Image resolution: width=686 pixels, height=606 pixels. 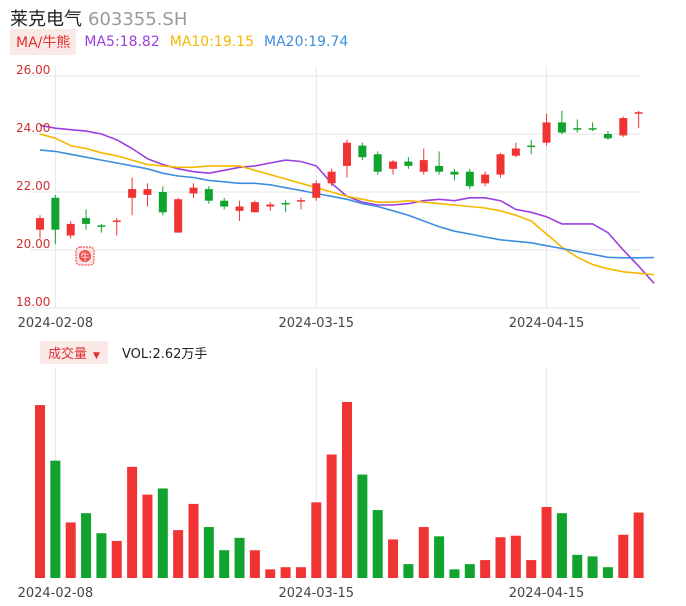 I want to click on svg-text: 牛, so click(x=84, y=257).